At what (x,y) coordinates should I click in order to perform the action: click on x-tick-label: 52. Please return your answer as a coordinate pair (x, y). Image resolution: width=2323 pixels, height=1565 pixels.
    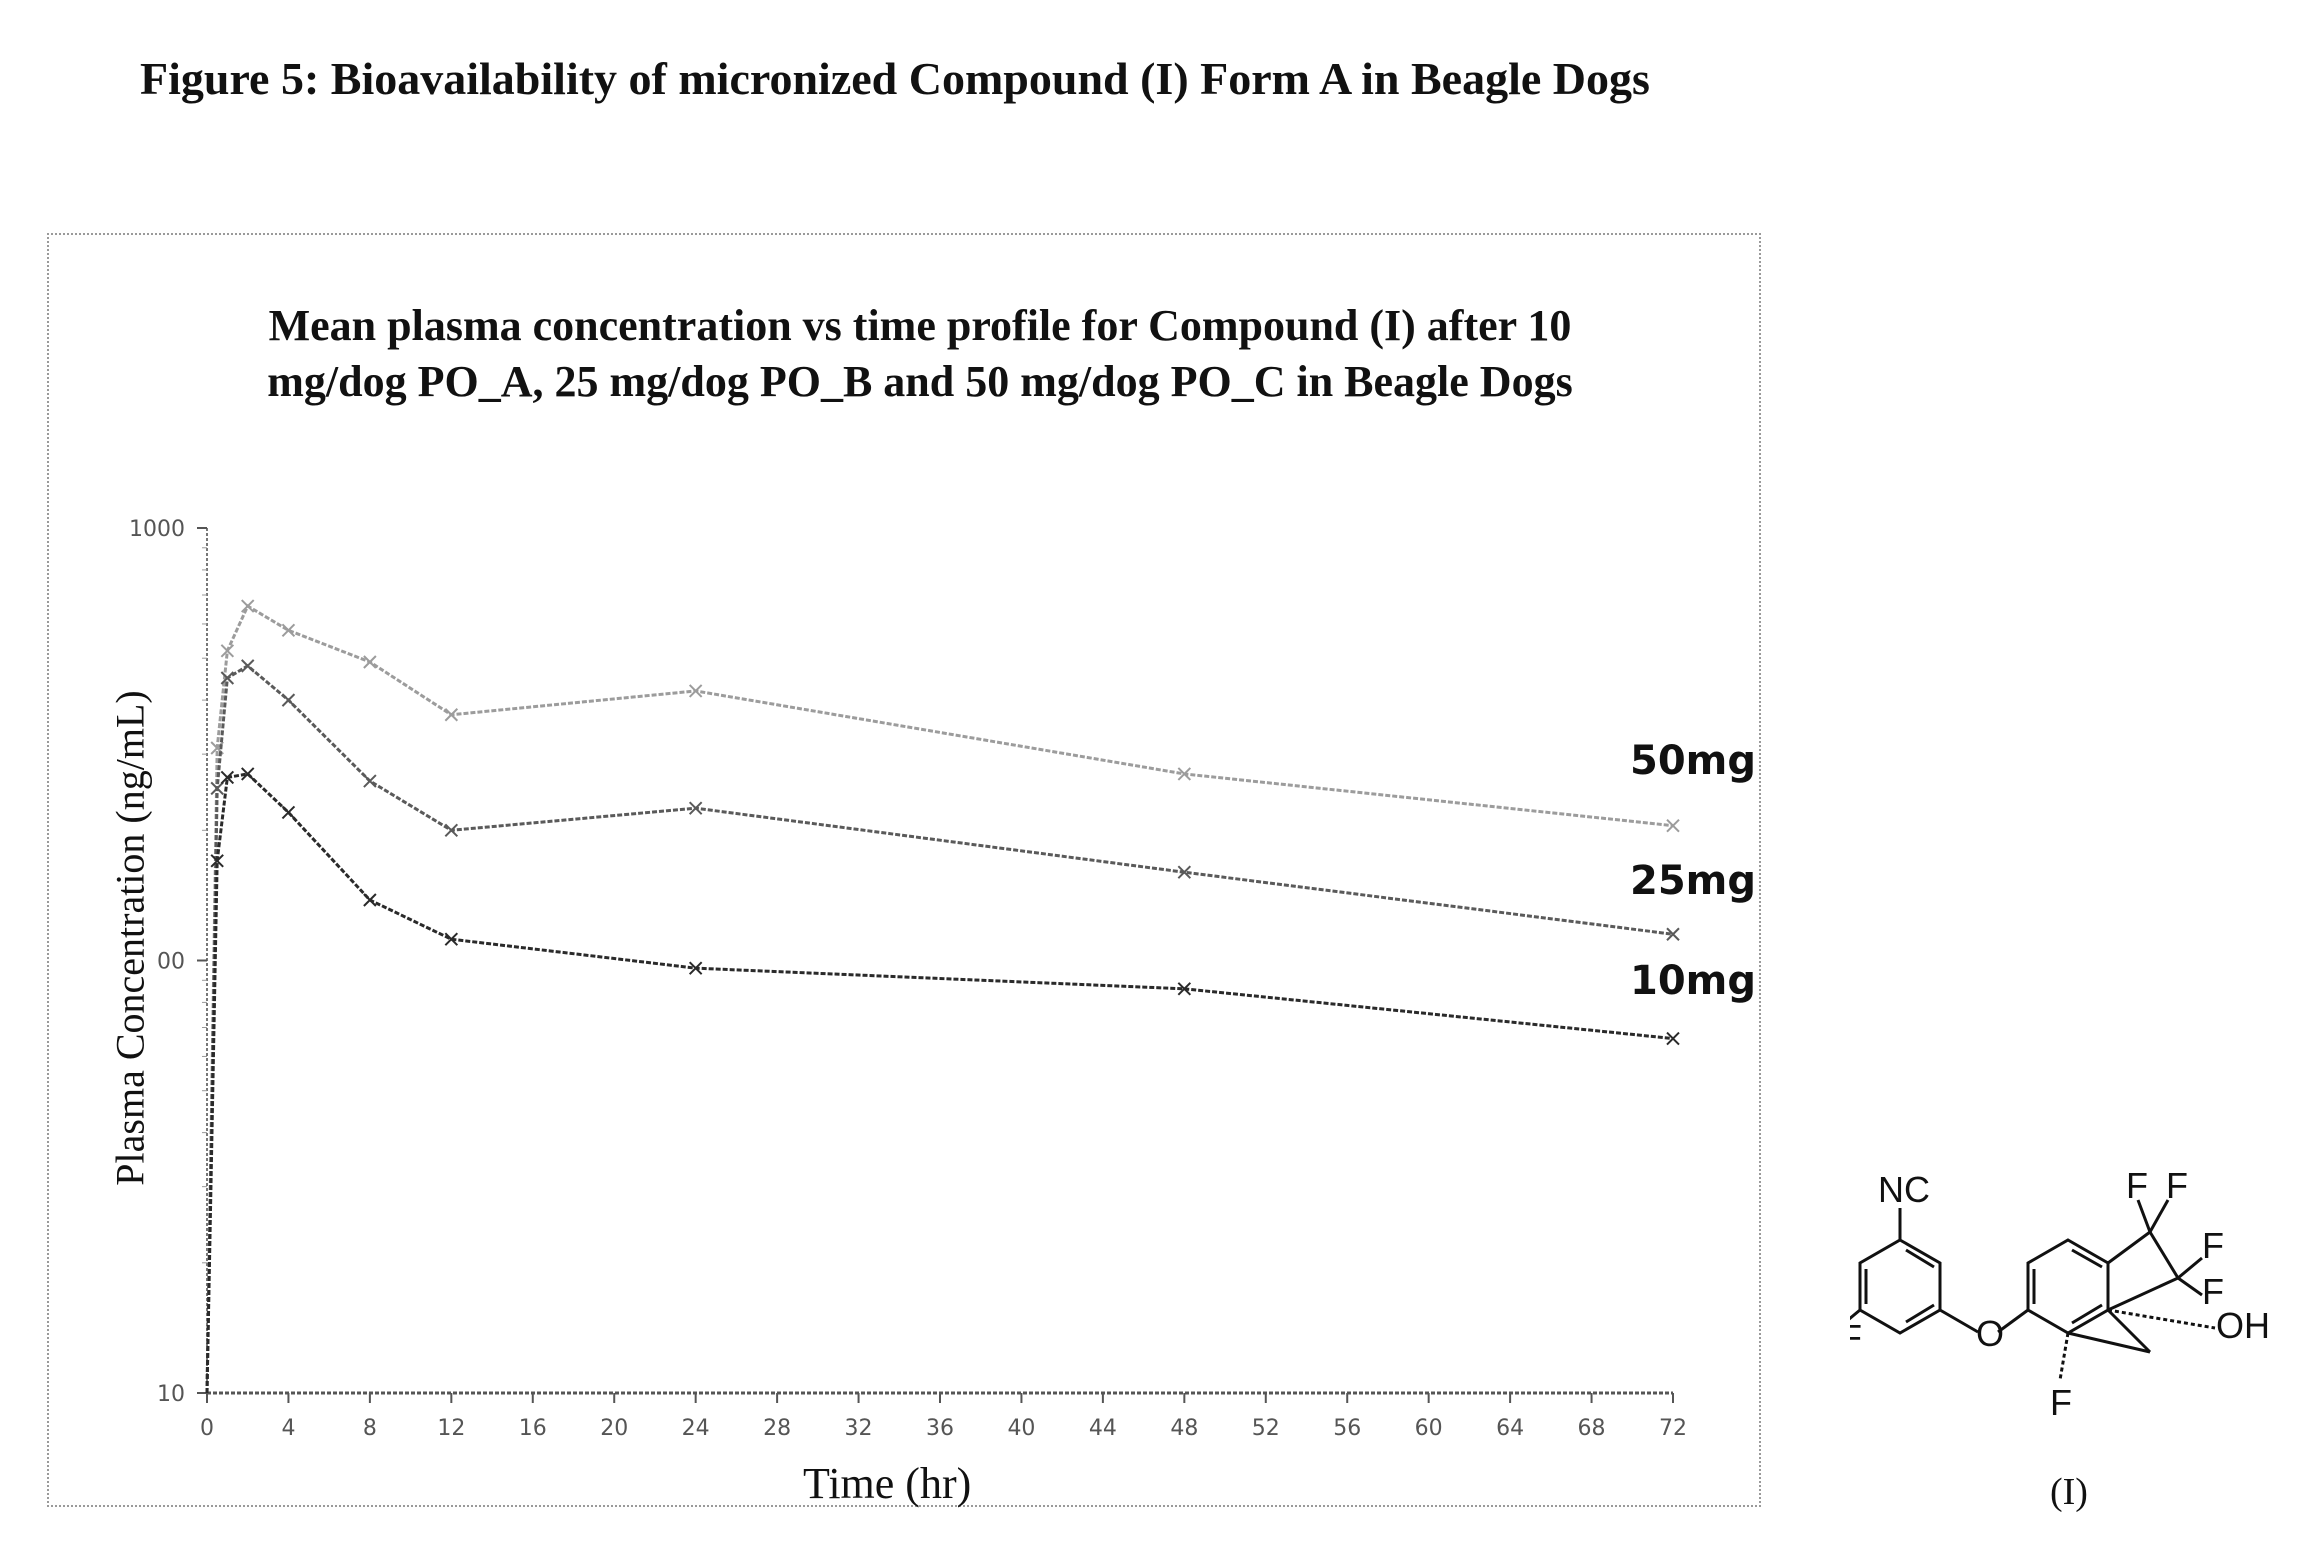
    Looking at the image, I should click on (1266, 1428).